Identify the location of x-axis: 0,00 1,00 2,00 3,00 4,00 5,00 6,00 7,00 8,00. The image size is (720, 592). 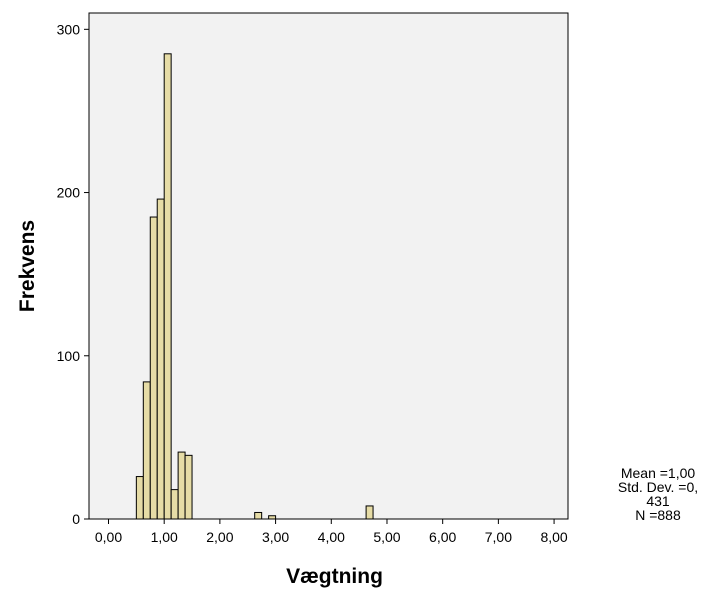
(331, 532).